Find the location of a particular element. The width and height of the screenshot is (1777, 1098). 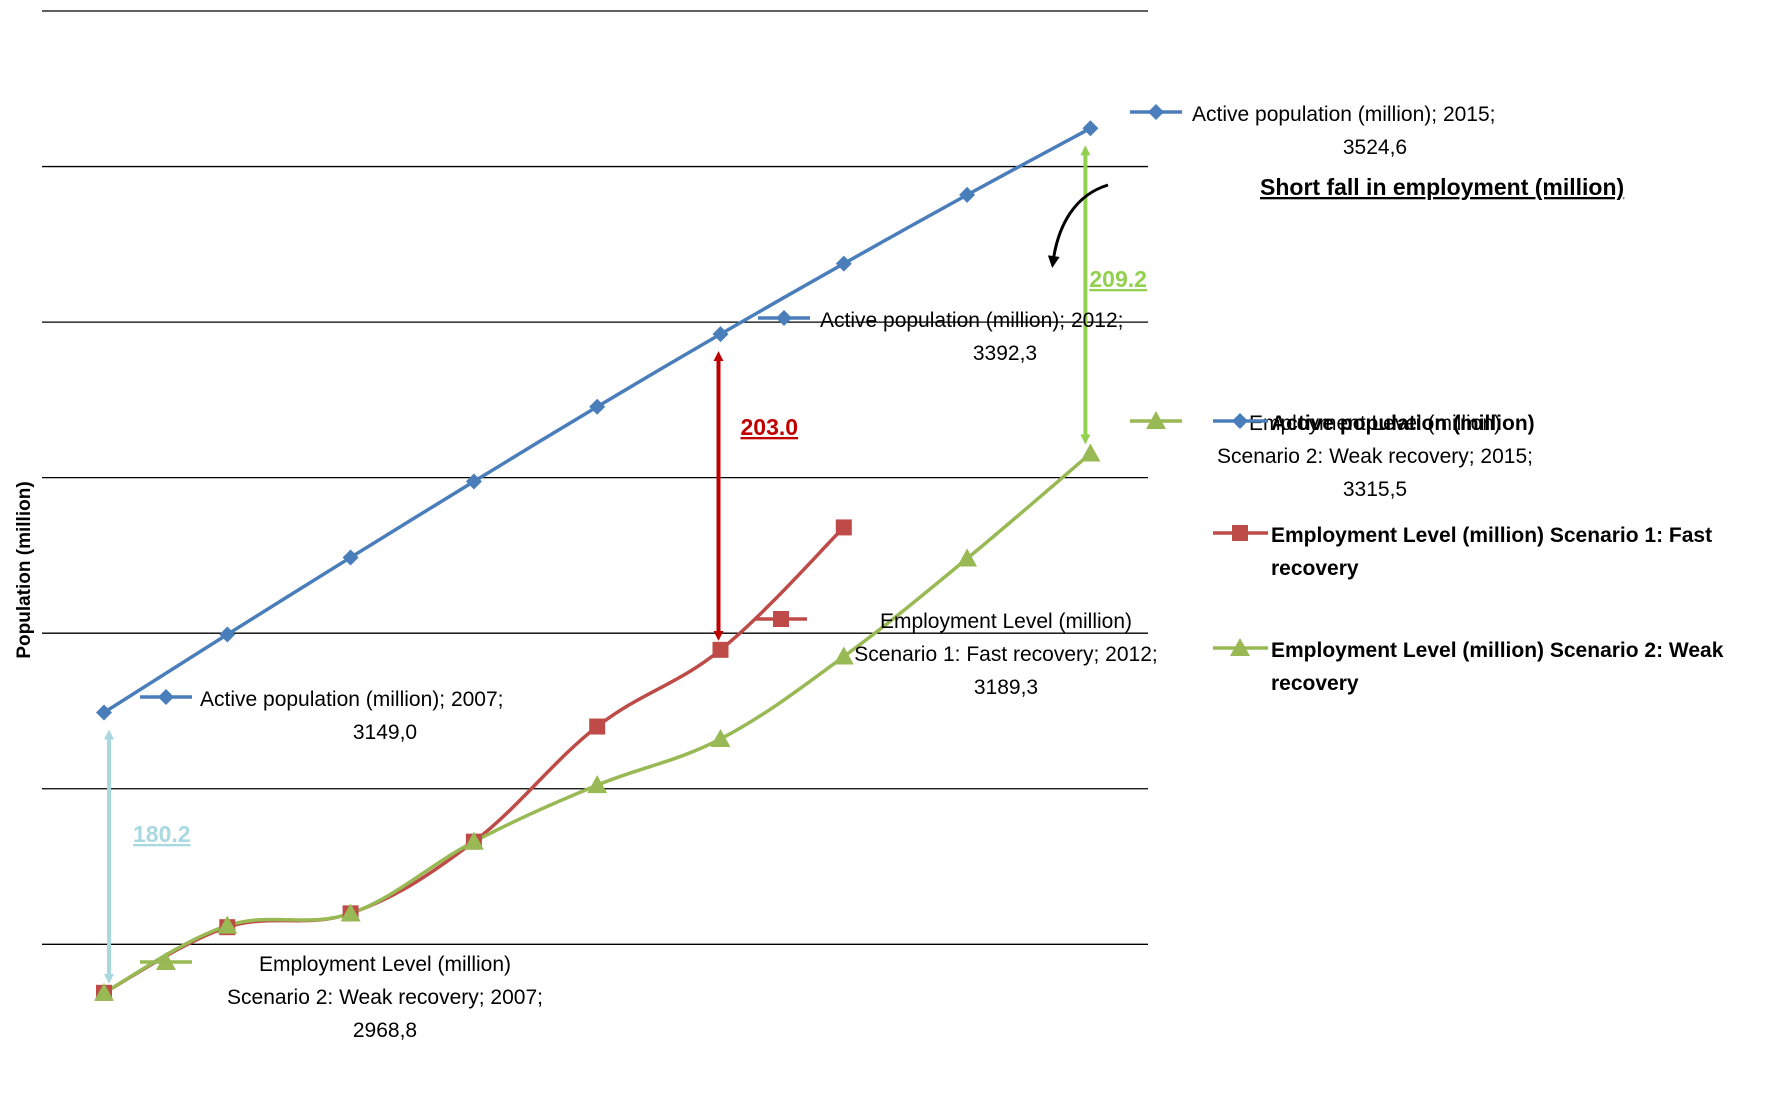

callout-title: Short fall in employment (million) is located at coordinates (1442, 187).